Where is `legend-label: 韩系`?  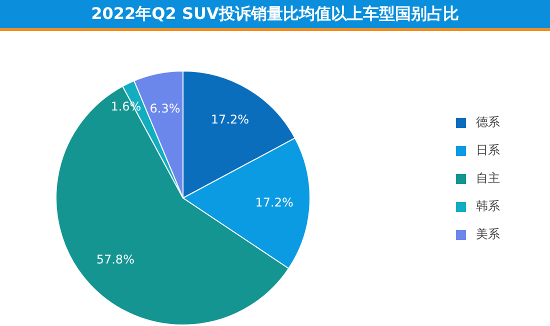 legend-label: 韩系 is located at coordinates (488, 206).